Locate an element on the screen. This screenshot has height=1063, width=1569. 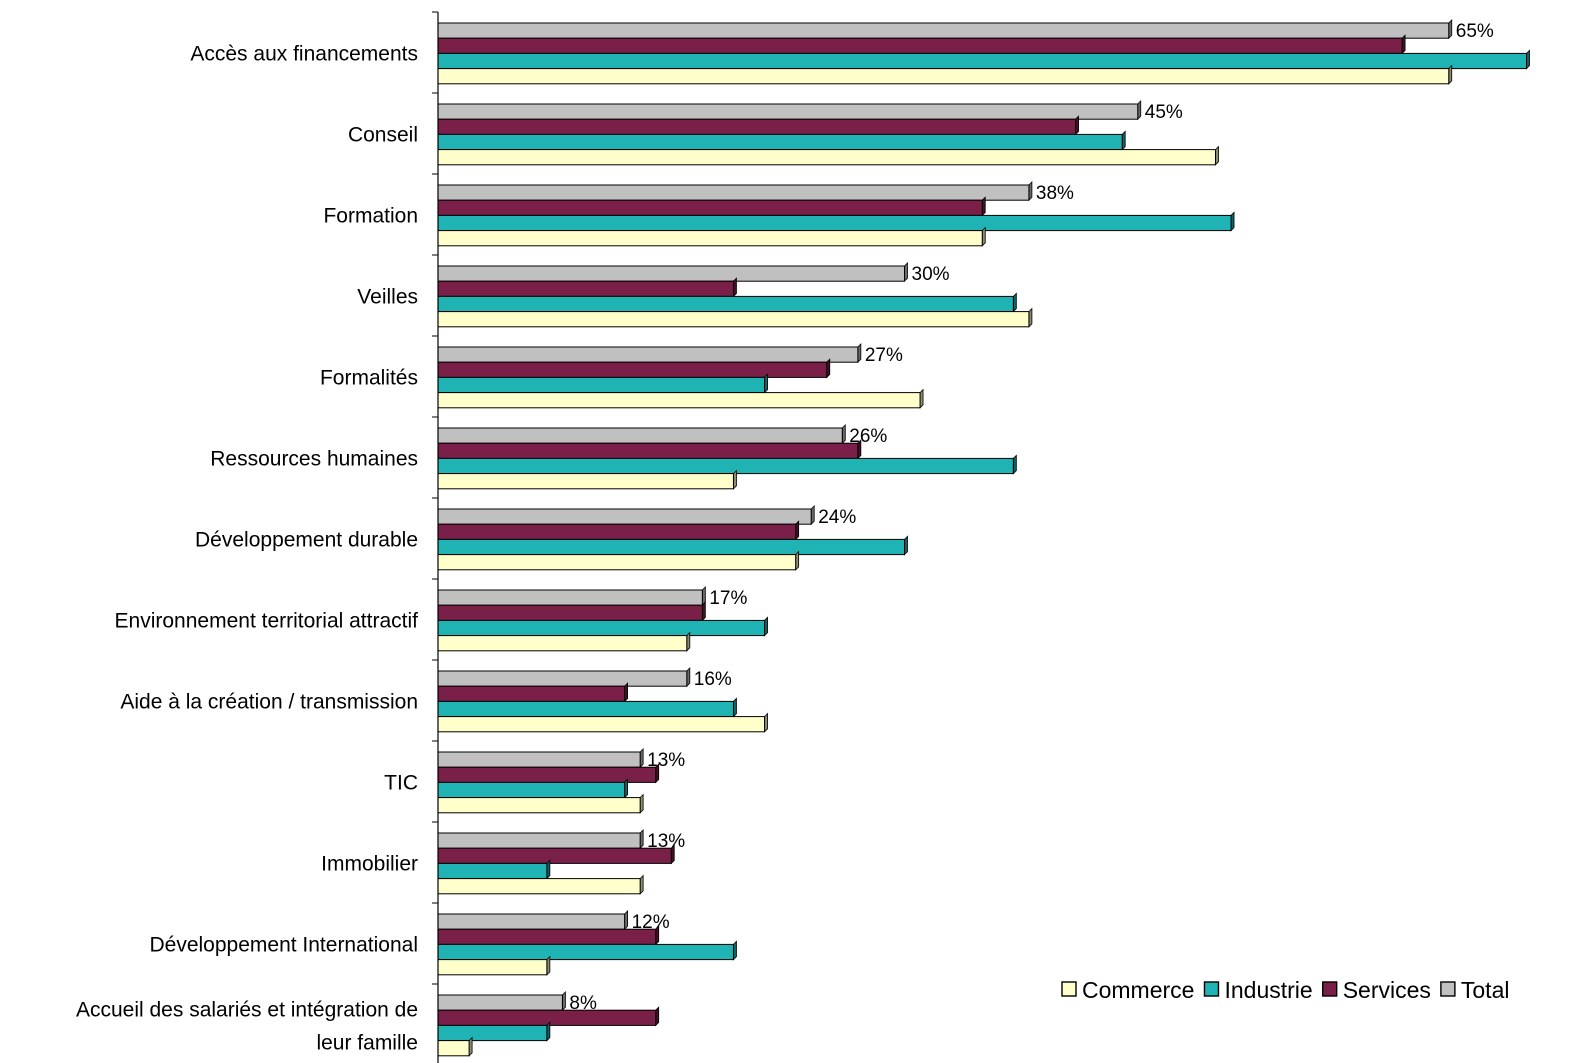
legend-label: Total is located at coordinates (1485, 990).